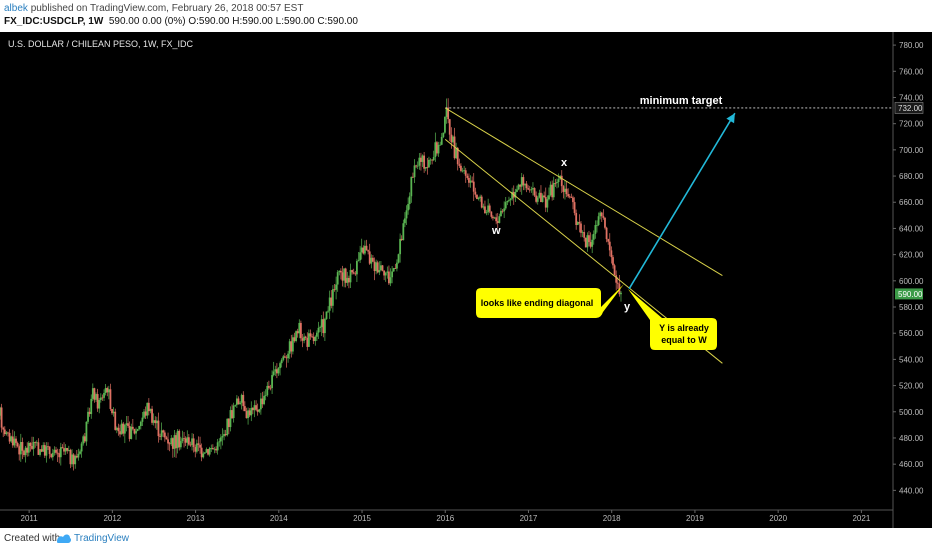 The height and width of the screenshot is (550, 932). I want to click on x-tick-label: 2021, so click(861, 518).